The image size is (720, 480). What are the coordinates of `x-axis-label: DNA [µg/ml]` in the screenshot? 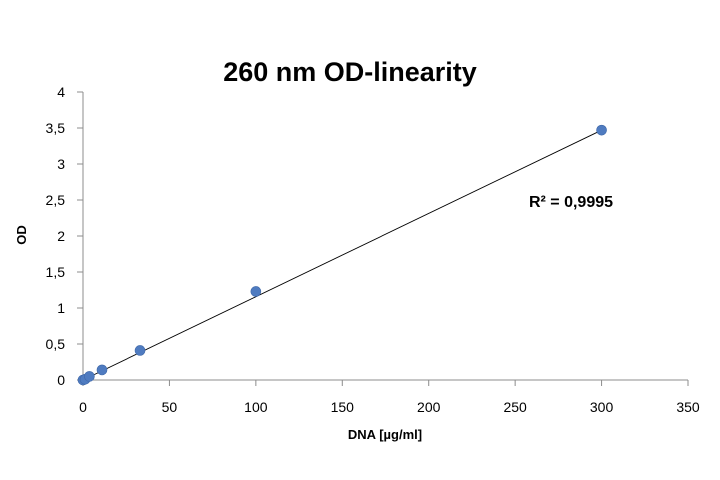 It's located at (385, 434).